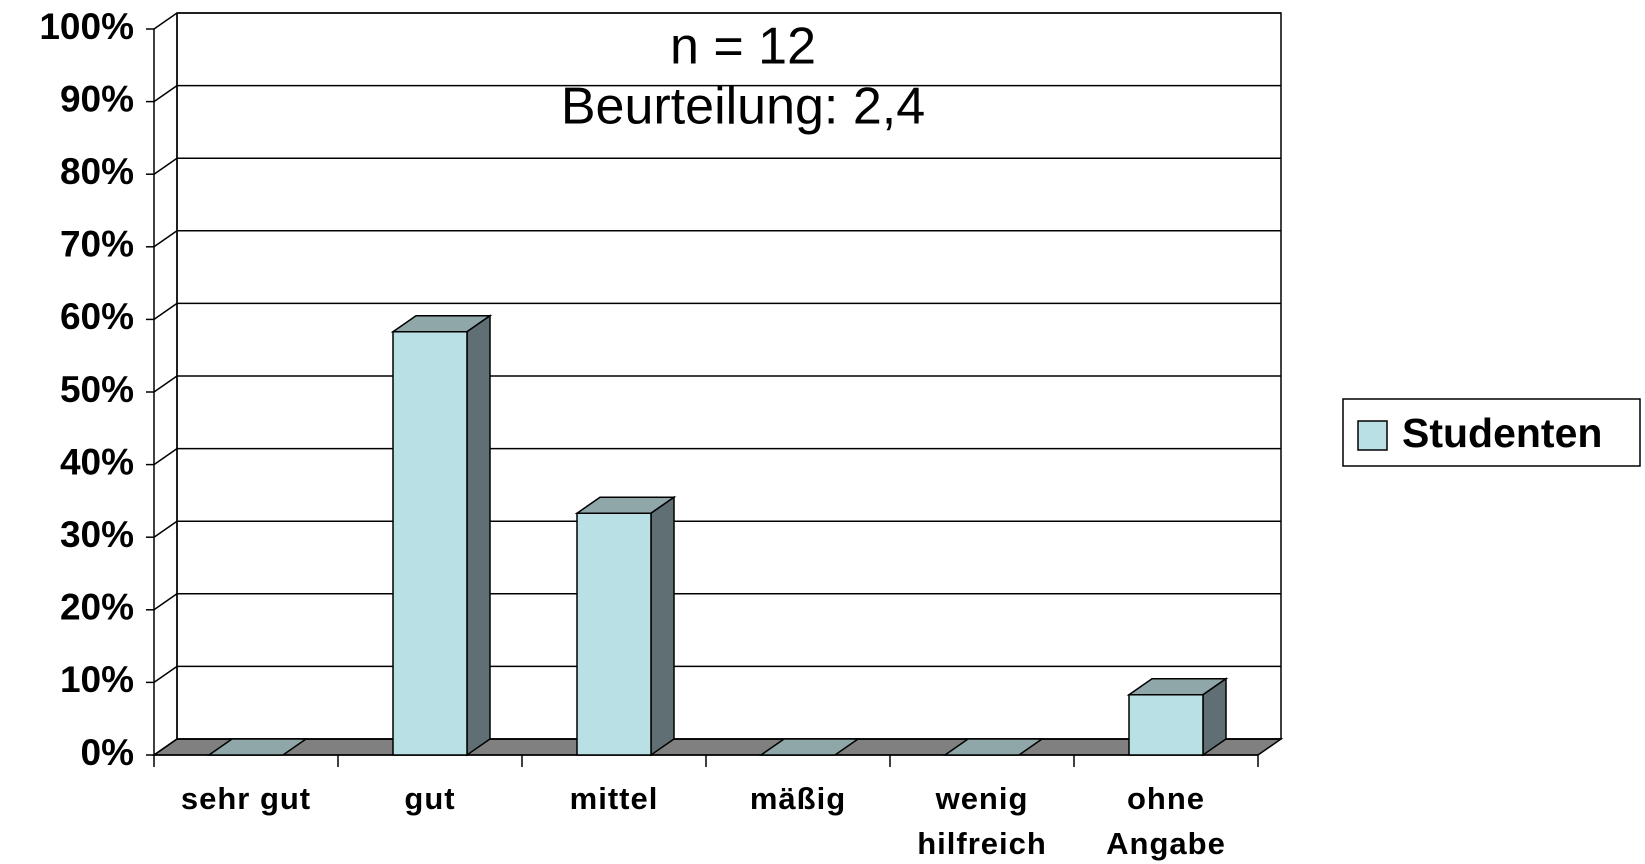  What do you see at coordinates (1502, 433) in the screenshot?
I see `legend-label: Studenten` at bounding box center [1502, 433].